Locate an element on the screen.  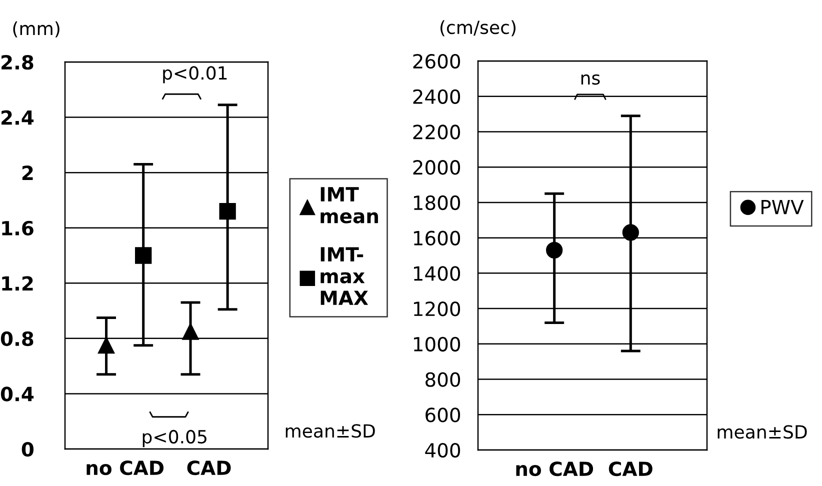
annotation: p<0.05 is located at coordinates (174, 439).